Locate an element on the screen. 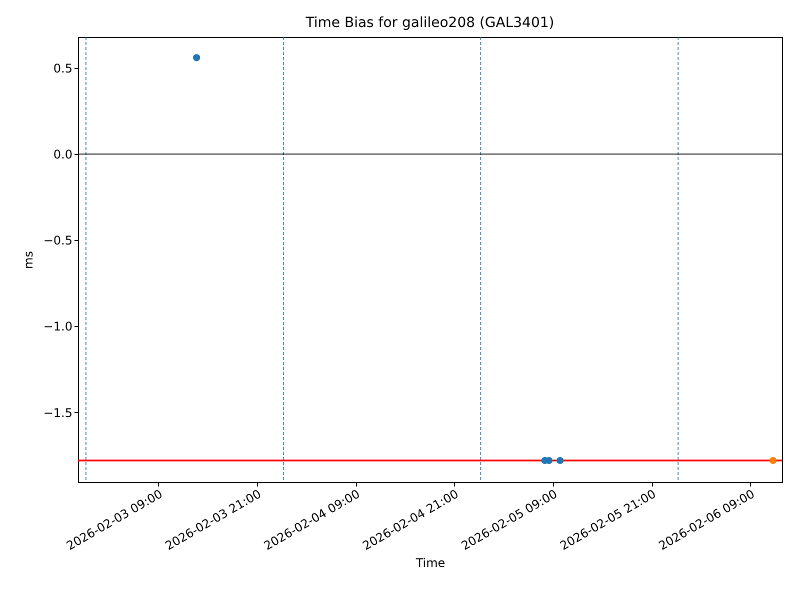 This screenshot has height=600, width=800. y-tick-label: 0.5 is located at coordinates (62, 68).